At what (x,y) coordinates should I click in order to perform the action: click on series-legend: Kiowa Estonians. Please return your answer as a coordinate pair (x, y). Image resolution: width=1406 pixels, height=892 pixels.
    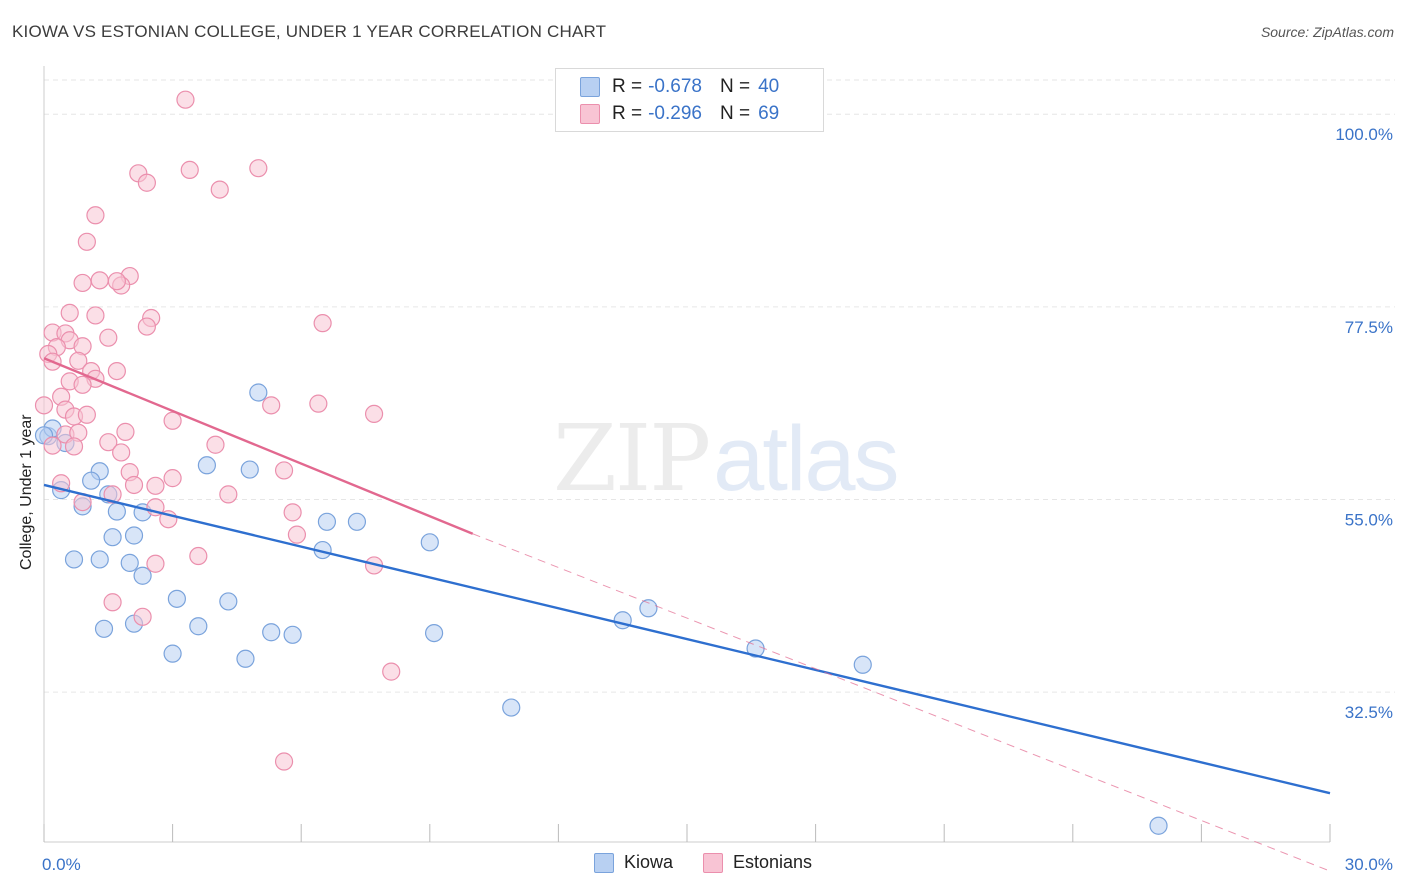
    Looking at the image, I should click on (703, 862).